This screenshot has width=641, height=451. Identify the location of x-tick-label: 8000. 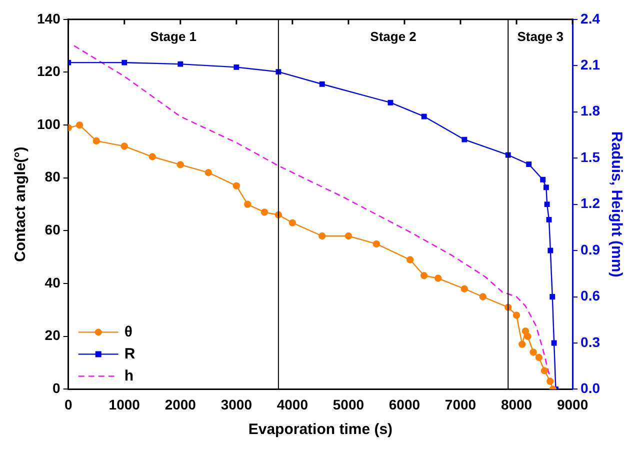
(516, 404).